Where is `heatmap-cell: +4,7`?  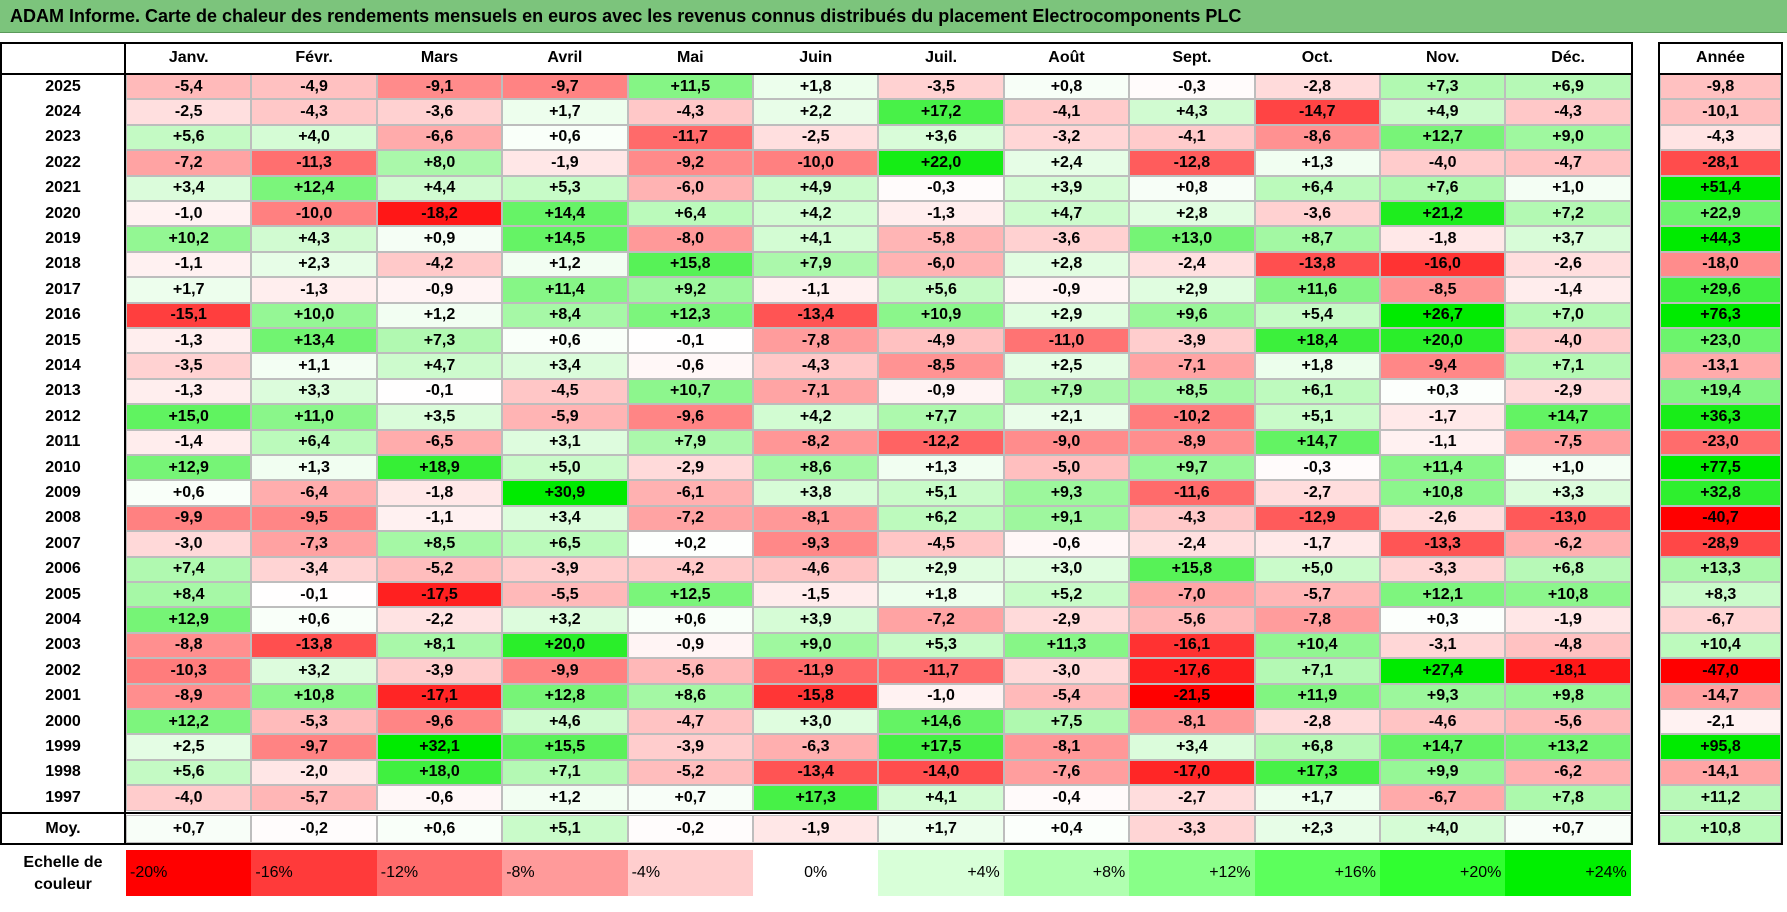 heatmap-cell: +4,7 is located at coordinates (1066, 214).